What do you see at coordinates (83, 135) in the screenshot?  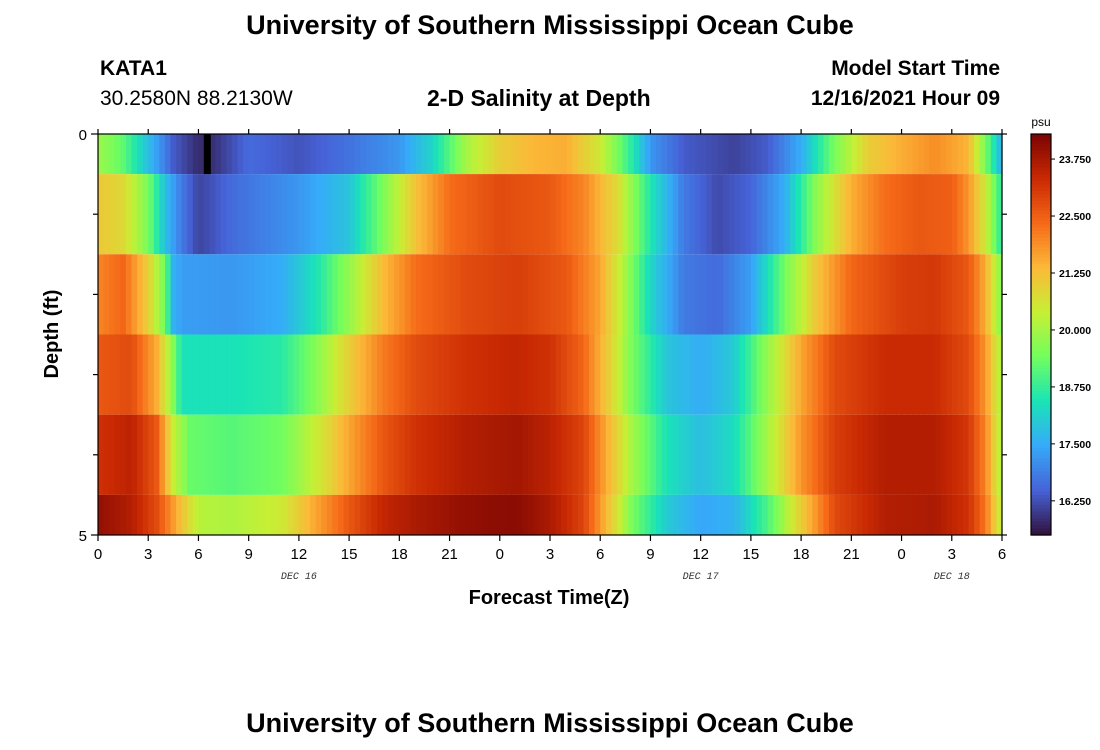 I see `y-tick-label: 0` at bounding box center [83, 135].